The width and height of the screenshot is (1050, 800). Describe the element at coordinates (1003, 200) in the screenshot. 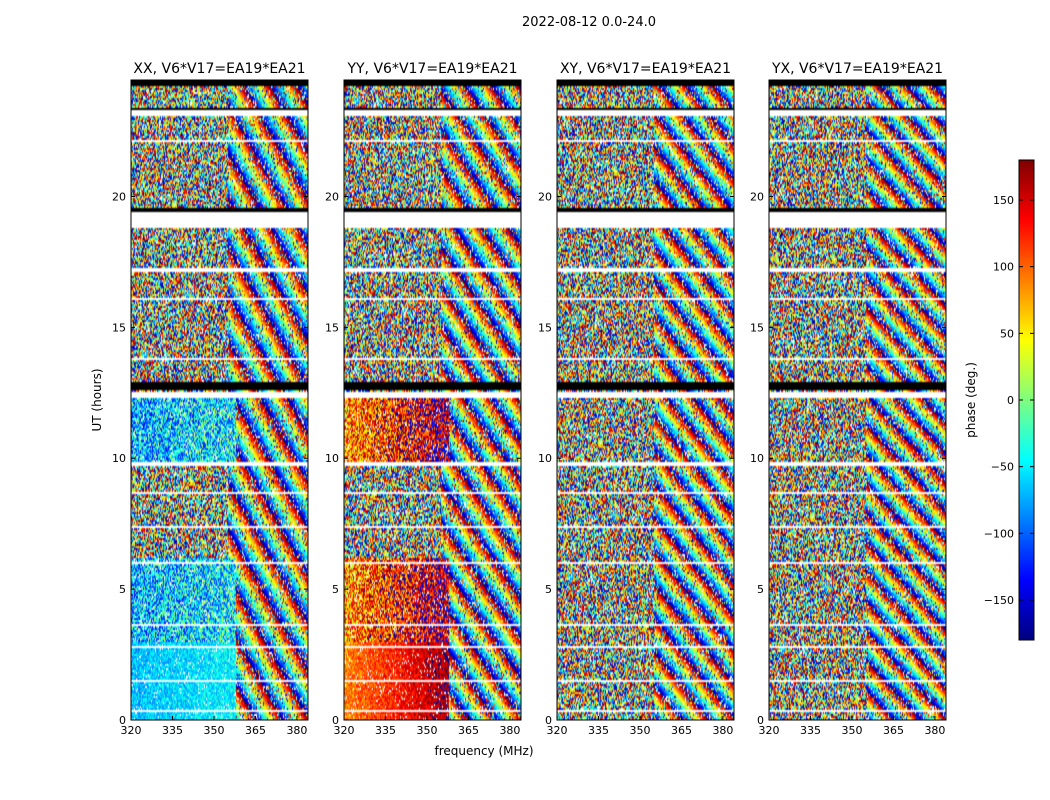

I see `colorbar-tick-label: 150` at that location.